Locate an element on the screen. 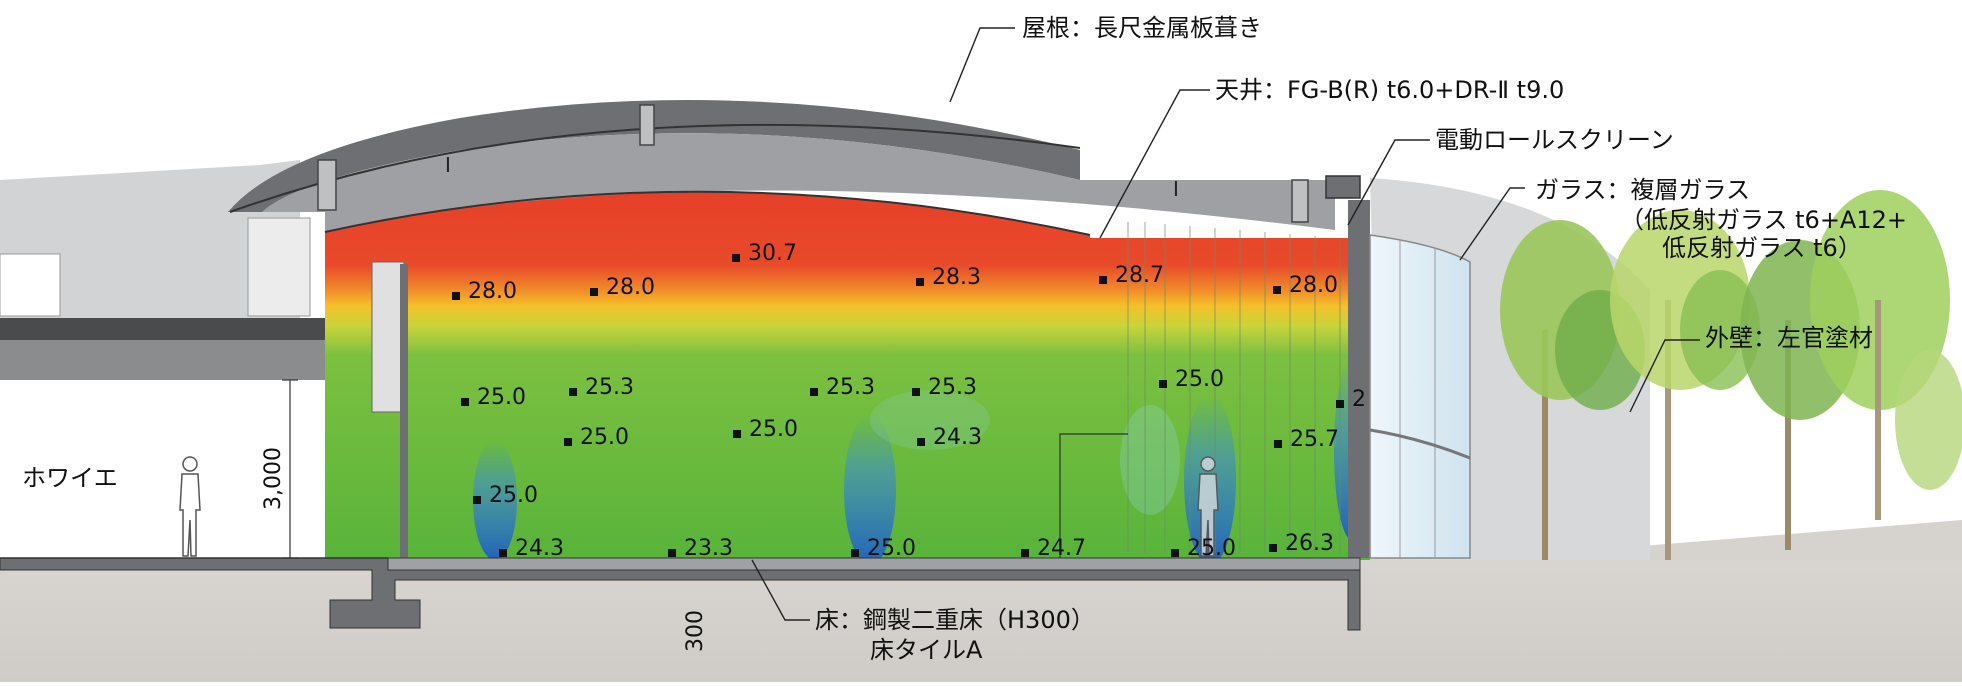  background-window is located at coordinates (30, 285).